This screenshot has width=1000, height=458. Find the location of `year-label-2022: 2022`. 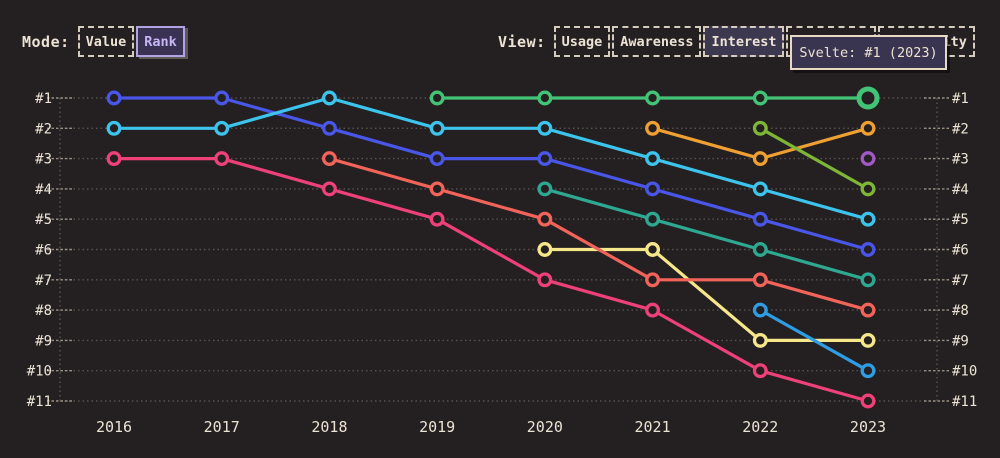

year-label-2022: 2022 is located at coordinates (760, 427).